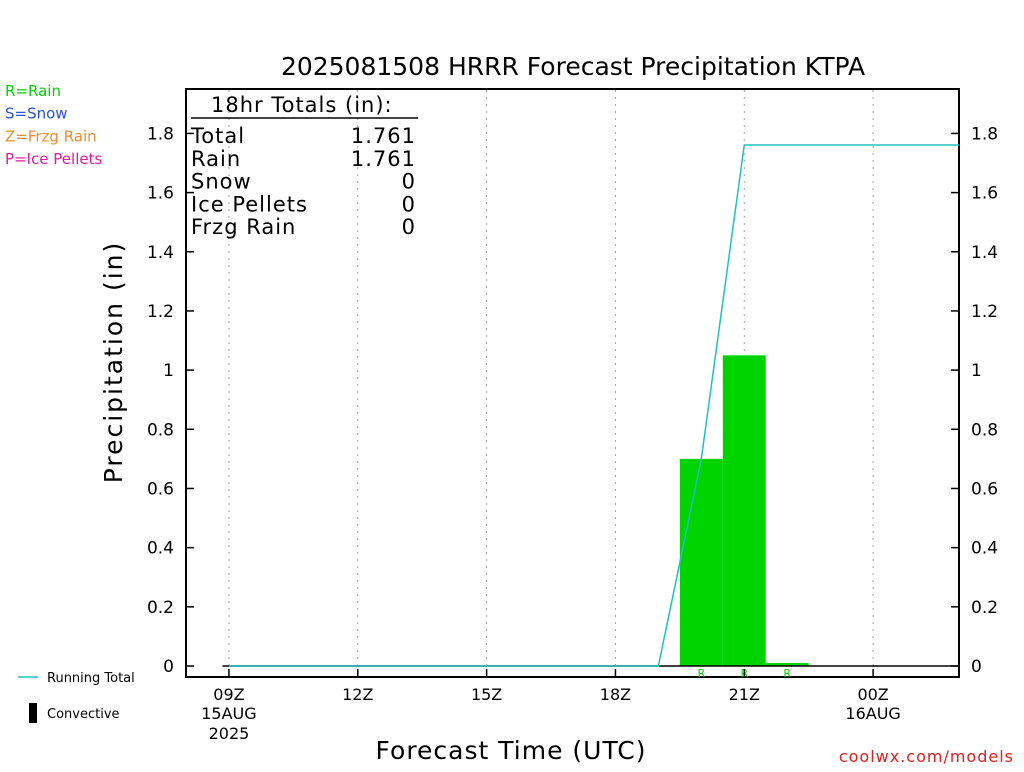 The width and height of the screenshot is (1024, 772). I want to click on y-axis-label: Precipitation (in), so click(113, 362).